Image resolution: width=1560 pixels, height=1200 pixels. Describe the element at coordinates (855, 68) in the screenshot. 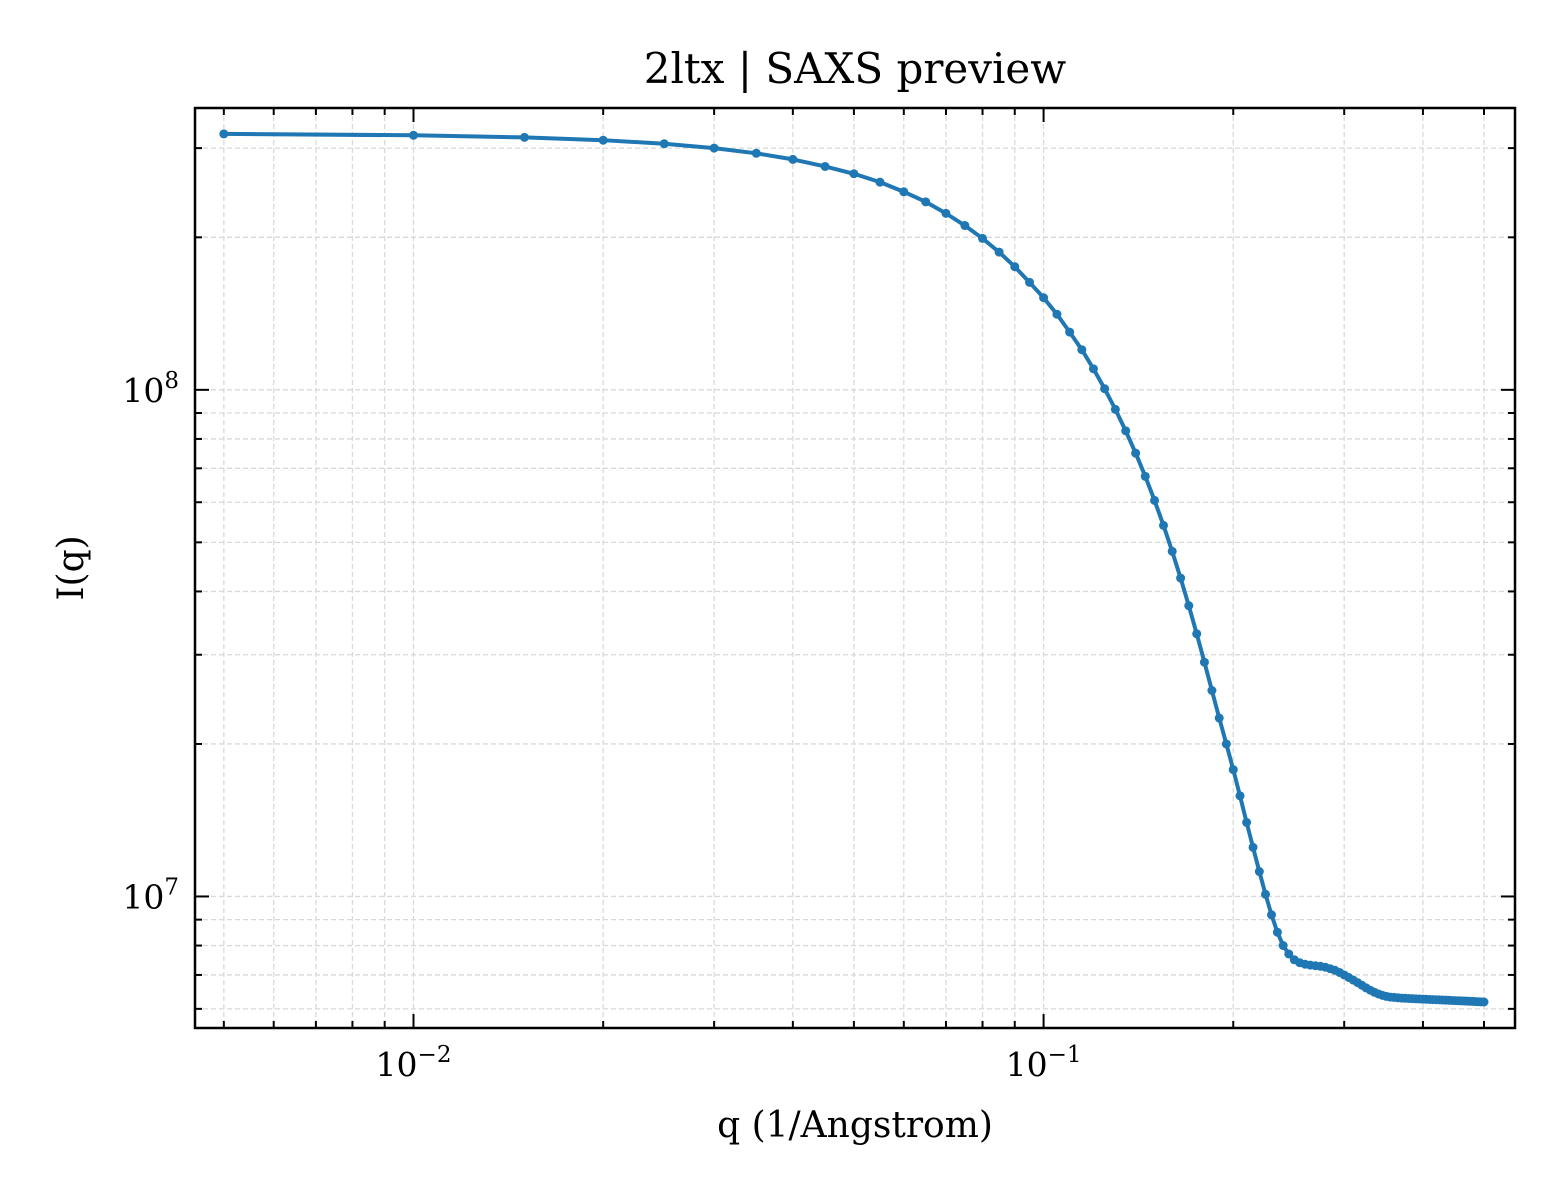

I see `chart-title: 2ltx | SAXS preview` at that location.